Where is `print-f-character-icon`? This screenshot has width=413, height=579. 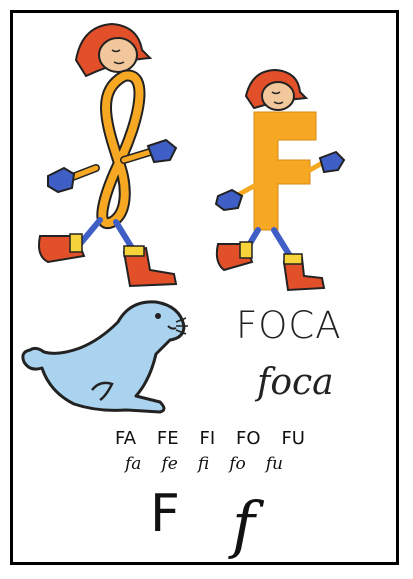 print-f-character-icon is located at coordinates (280, 180).